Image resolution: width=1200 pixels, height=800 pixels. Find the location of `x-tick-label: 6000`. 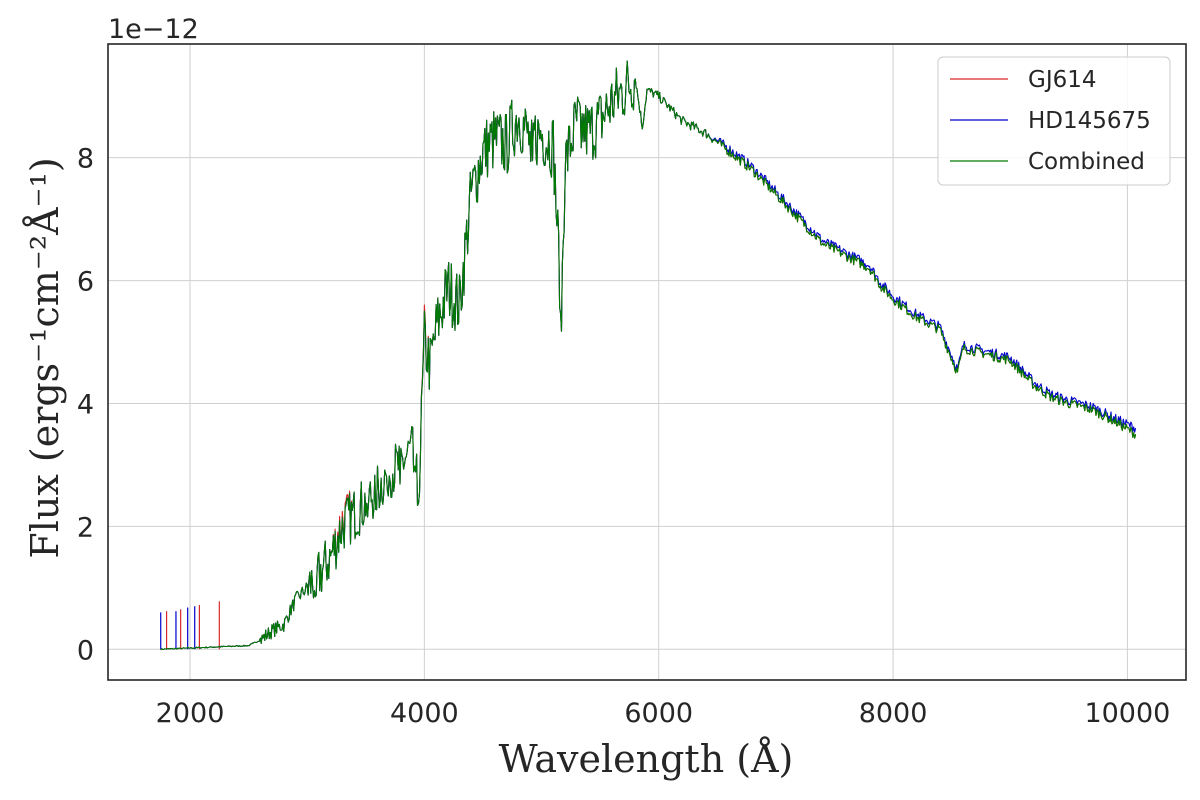

x-tick-label: 6000 is located at coordinates (658, 713).